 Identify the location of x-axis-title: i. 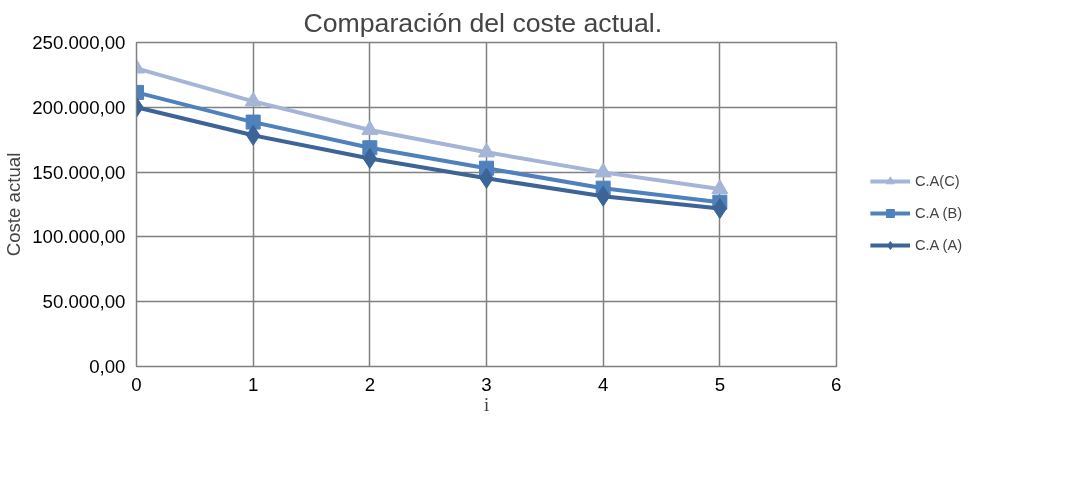
(486, 404).